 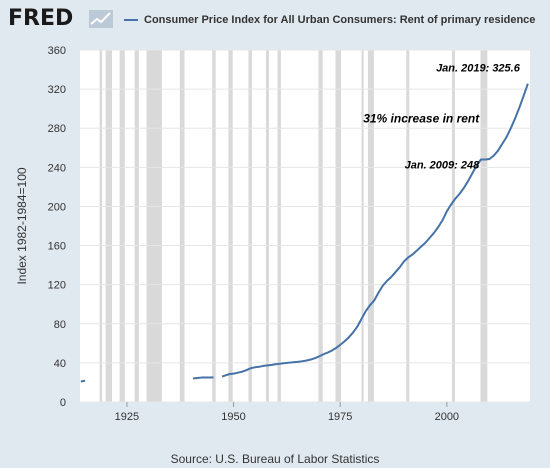 I want to click on y-tick-label-200: 200, so click(x=57, y=207).